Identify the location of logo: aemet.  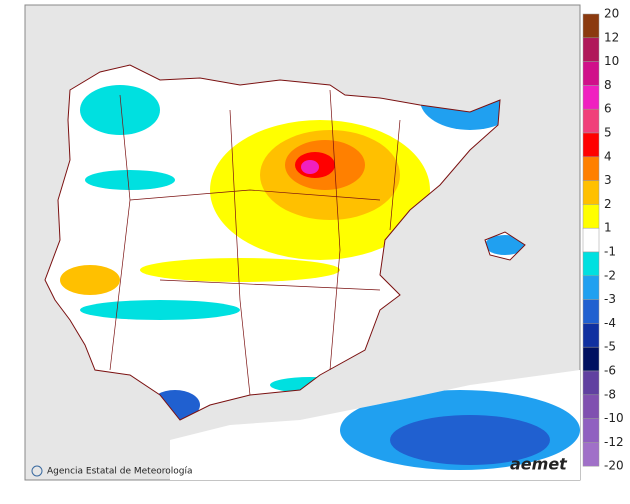
(539, 464).